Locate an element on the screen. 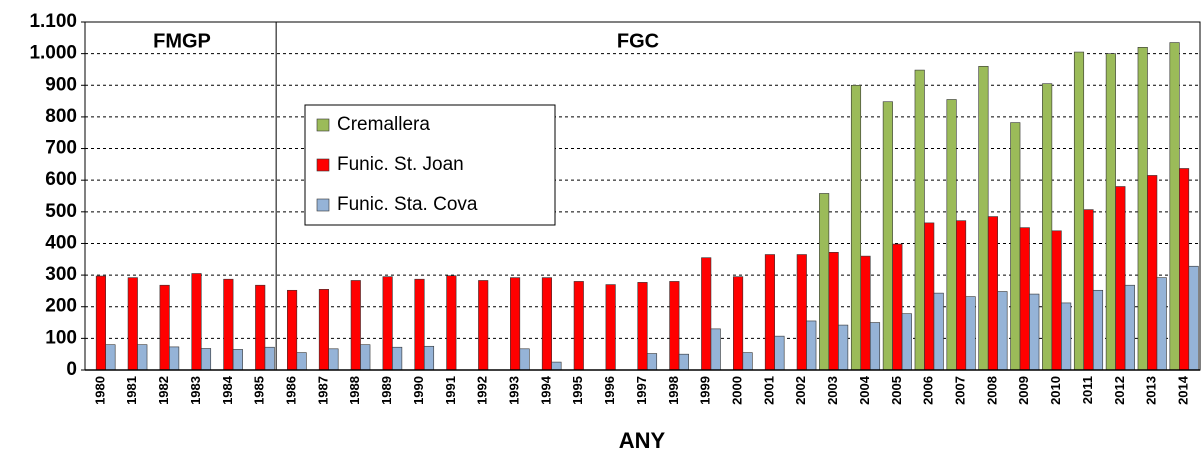  y-tick-label: 300 is located at coordinates (61, 274).